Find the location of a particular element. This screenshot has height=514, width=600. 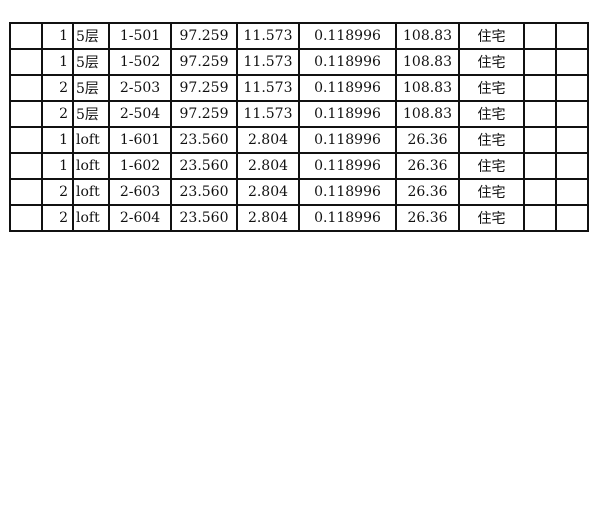

table-row: 2 5层 2-503 97.259 11.573 0.118996 108.83 住宅 is located at coordinates (299, 88).